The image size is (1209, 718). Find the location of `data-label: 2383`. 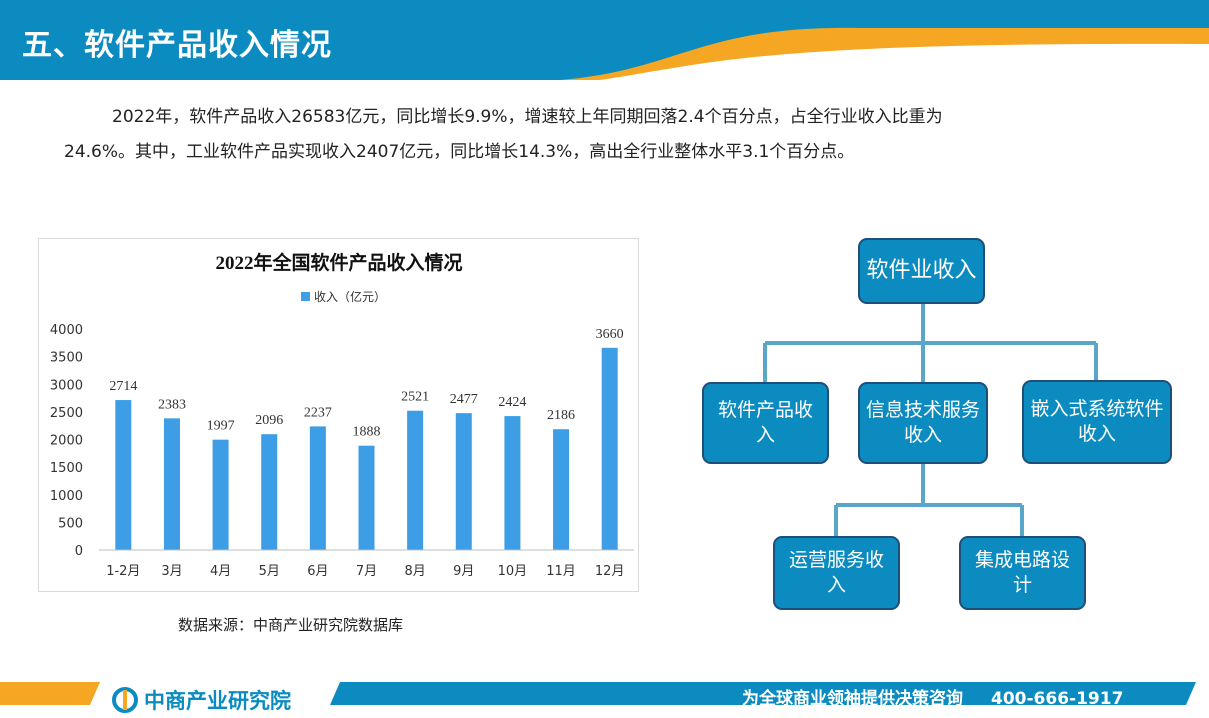

data-label: 2383 is located at coordinates (172, 404).